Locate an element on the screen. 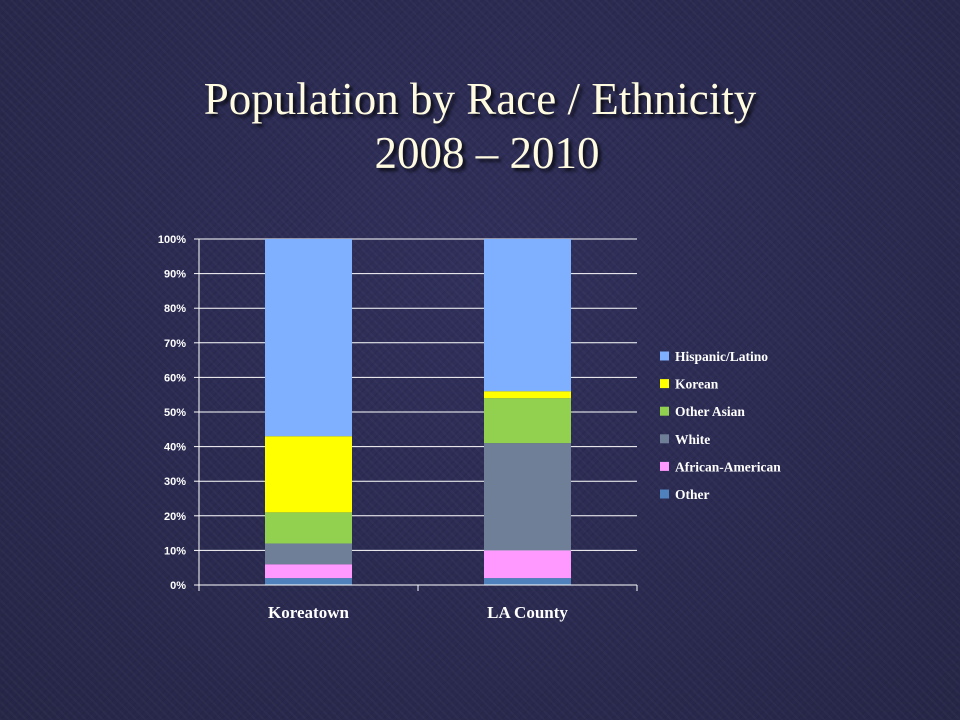  y-tick-label: 90% is located at coordinates (175, 275).